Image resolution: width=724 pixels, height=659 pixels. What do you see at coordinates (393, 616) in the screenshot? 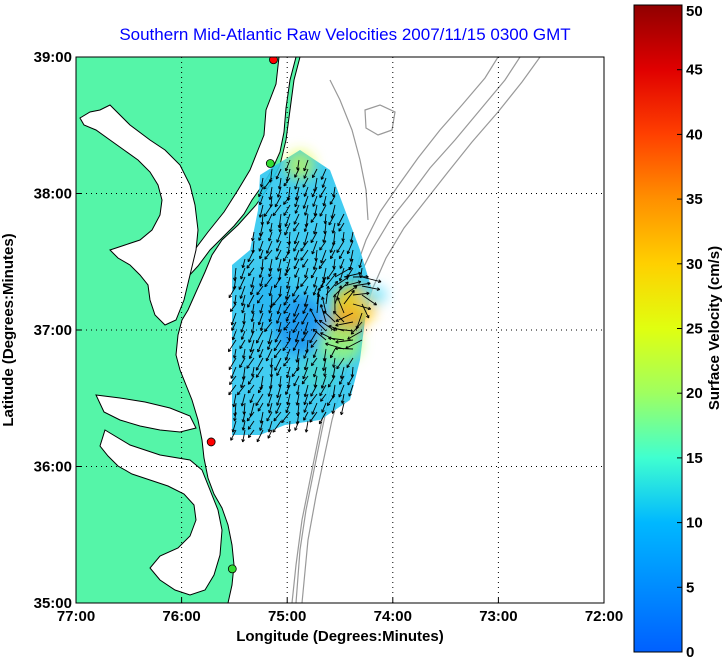
I see `x-tick-label: 74:00` at bounding box center [393, 616].